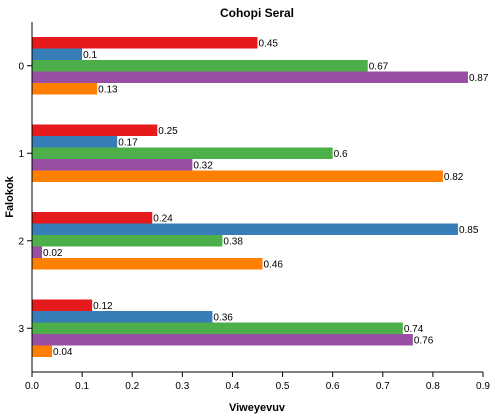  I want to click on data-label: 0.24, so click(163, 218).